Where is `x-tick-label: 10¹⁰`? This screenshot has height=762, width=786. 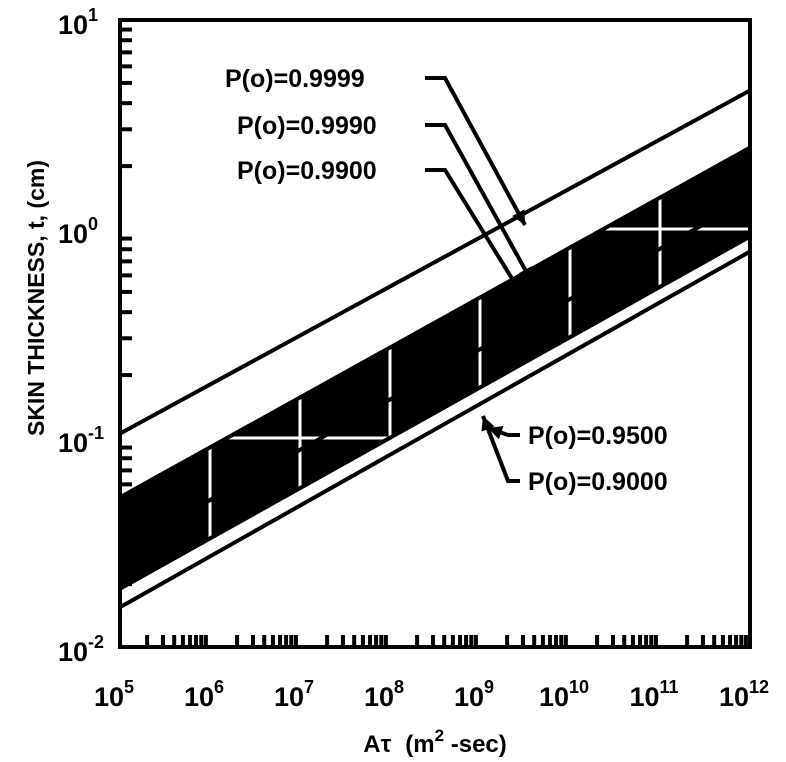 x-tick-label: 10¹⁰ is located at coordinates (564, 694).